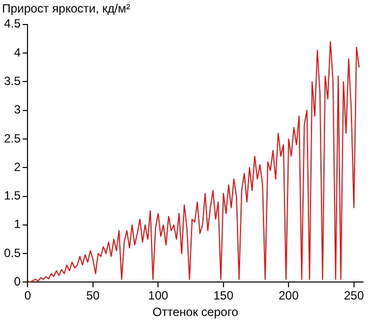 This screenshot has height=322, width=371. What do you see at coordinates (12, 138) in the screenshot?
I see `y-tick-label: 2.5` at bounding box center [12, 138].